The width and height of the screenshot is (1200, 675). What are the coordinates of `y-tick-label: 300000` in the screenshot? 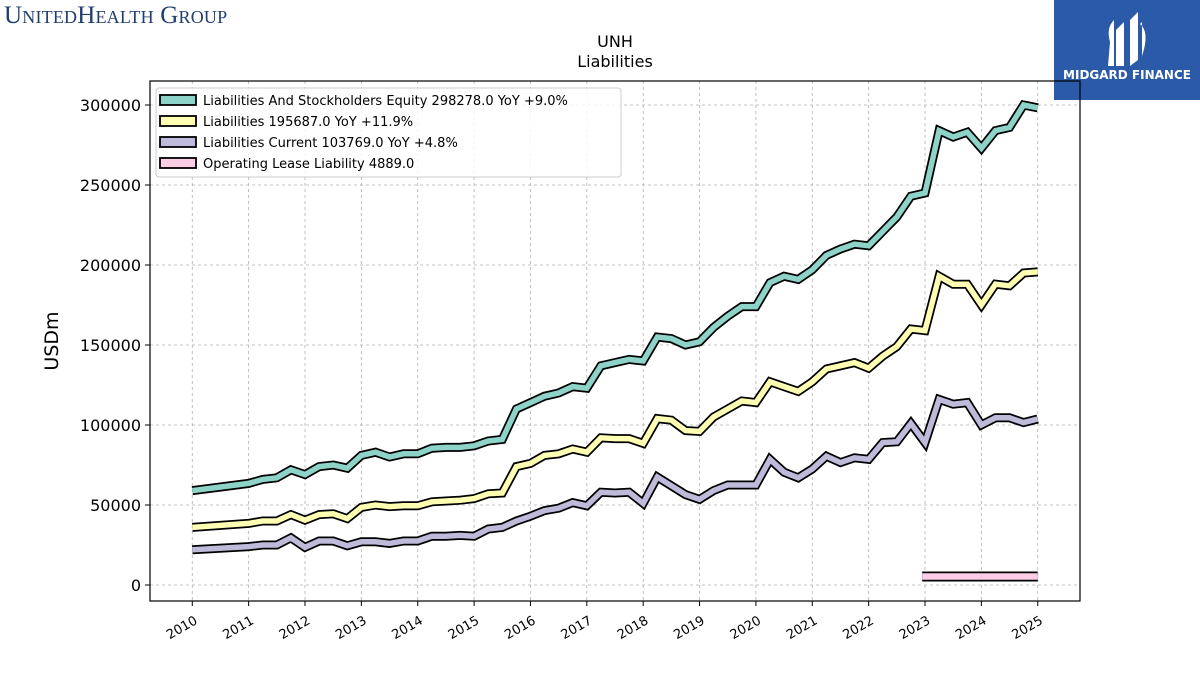 It's located at (110, 105).